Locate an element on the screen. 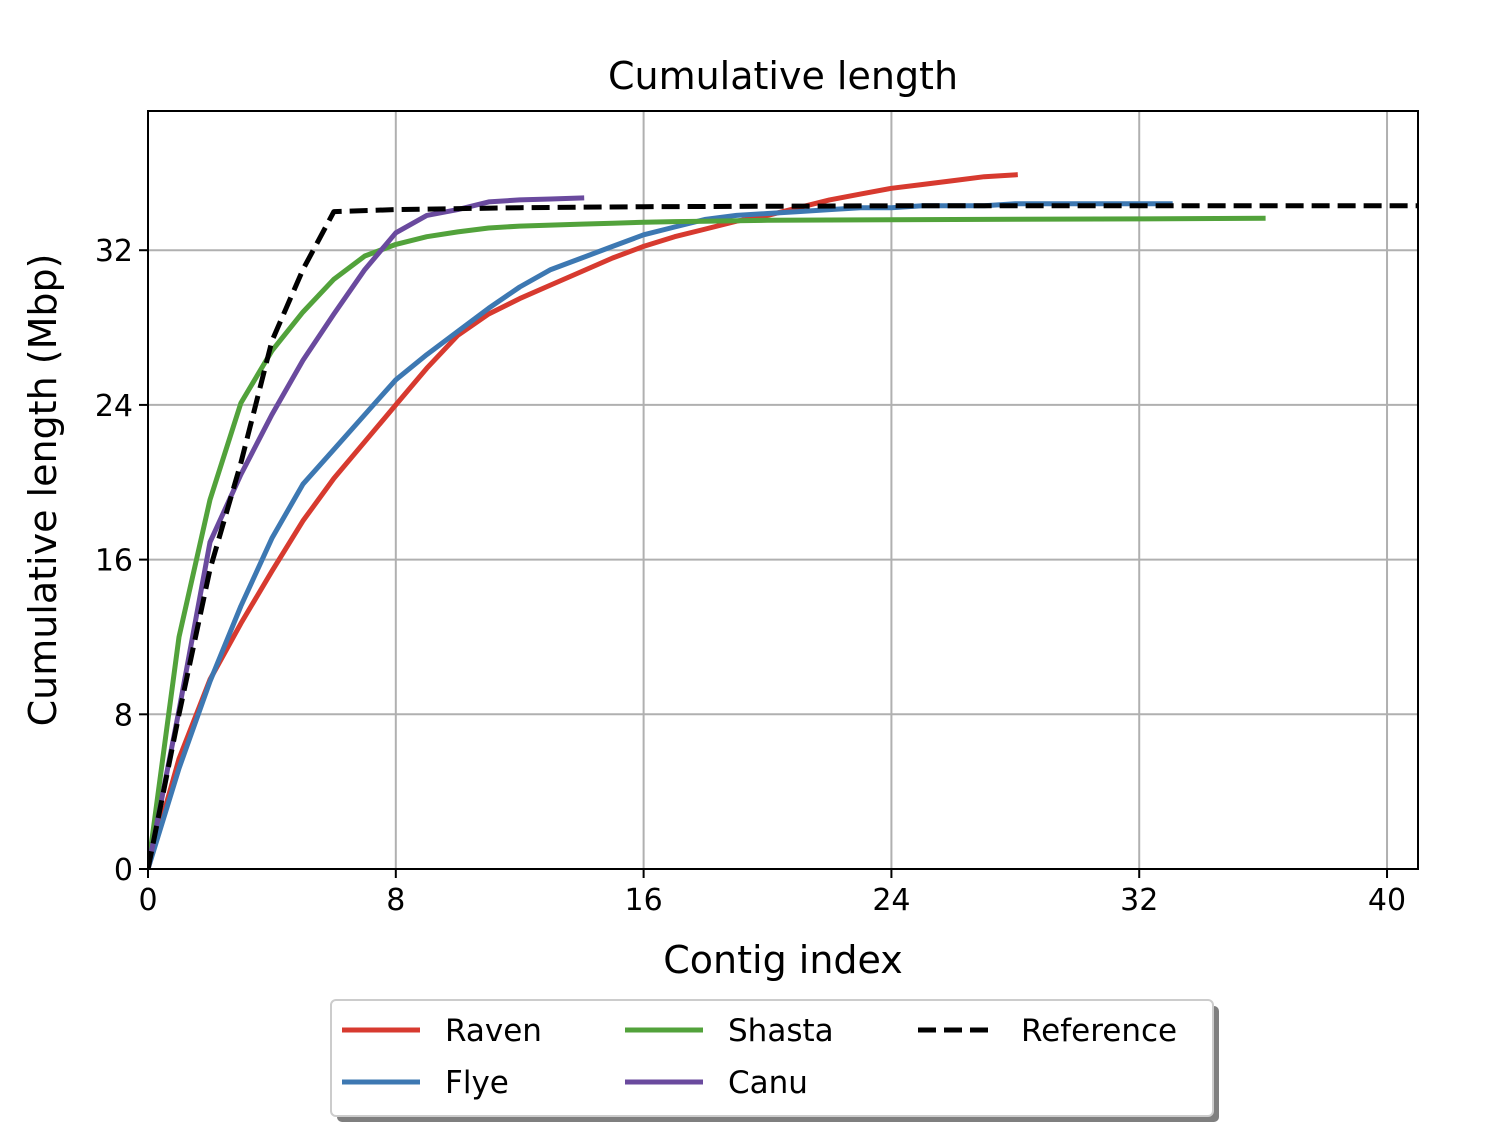 This screenshot has height=1144, width=1504. x-tick-label: 16 is located at coordinates (644, 900).